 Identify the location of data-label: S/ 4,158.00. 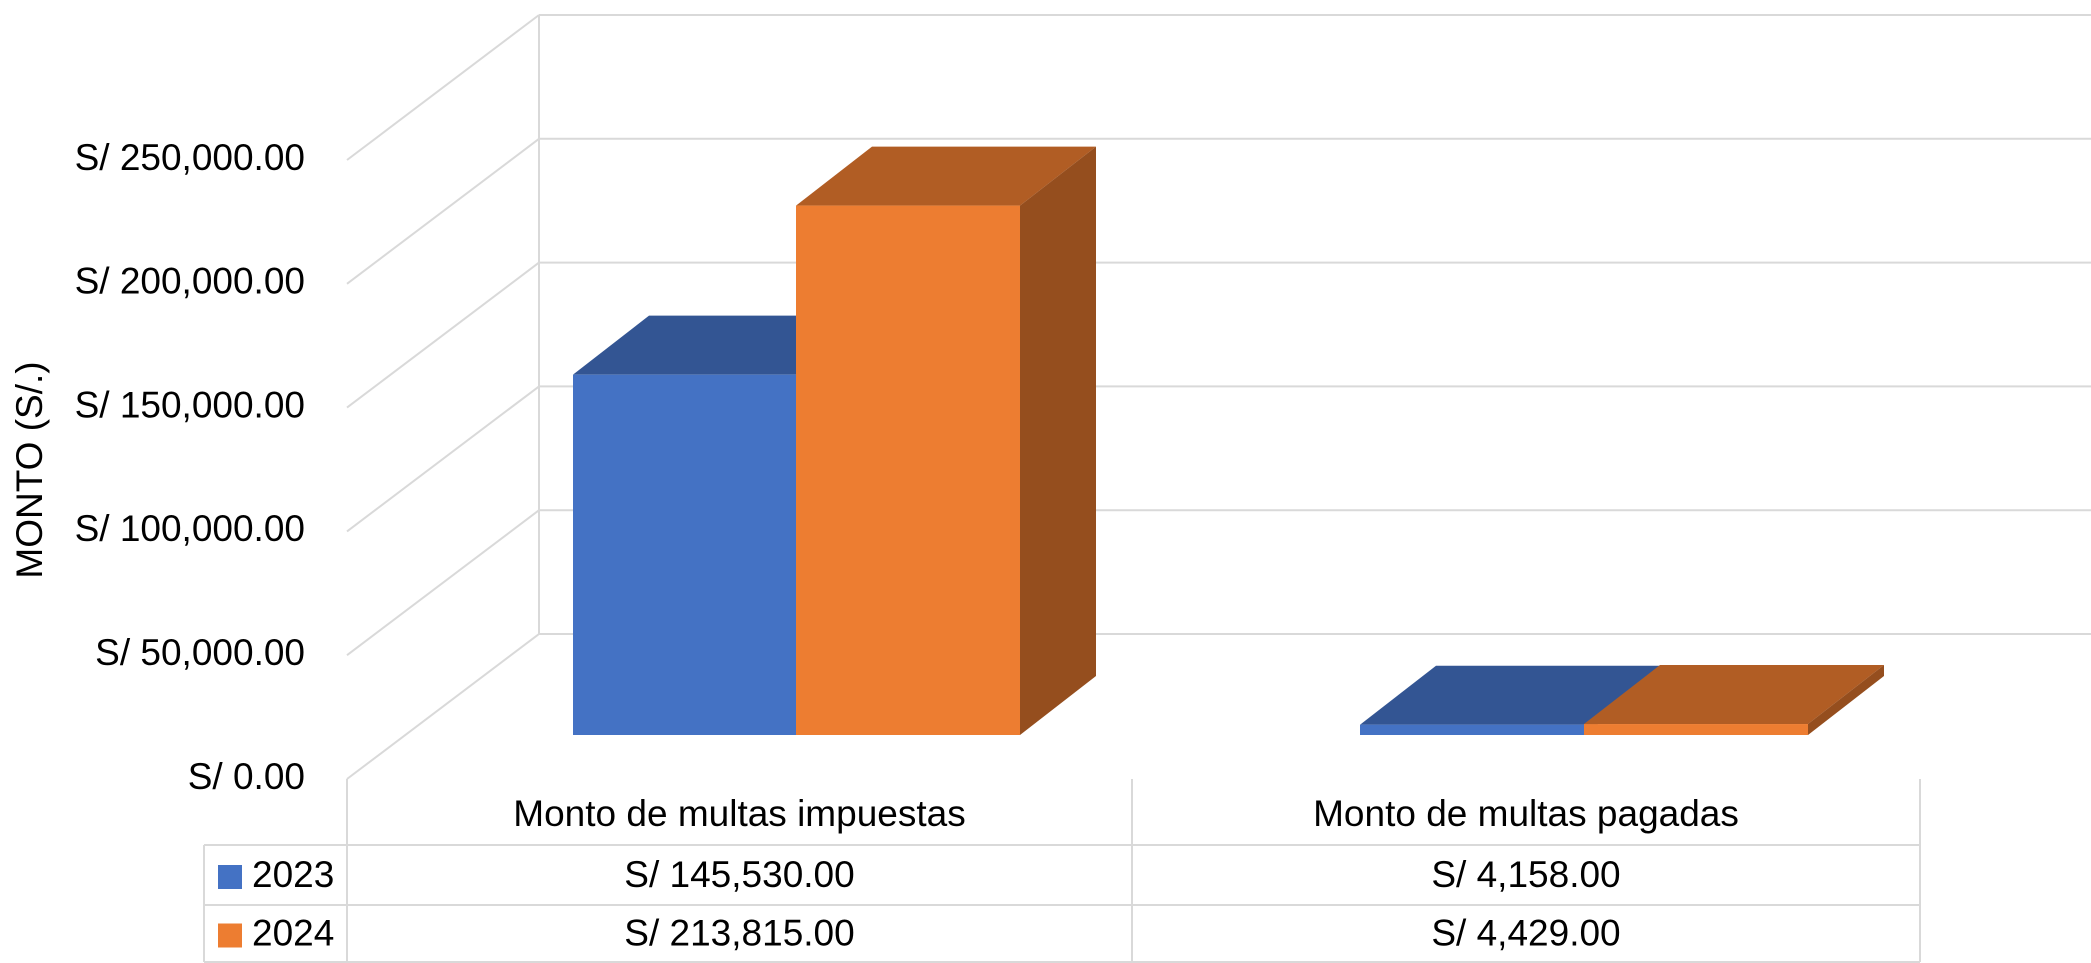
(1525, 874).